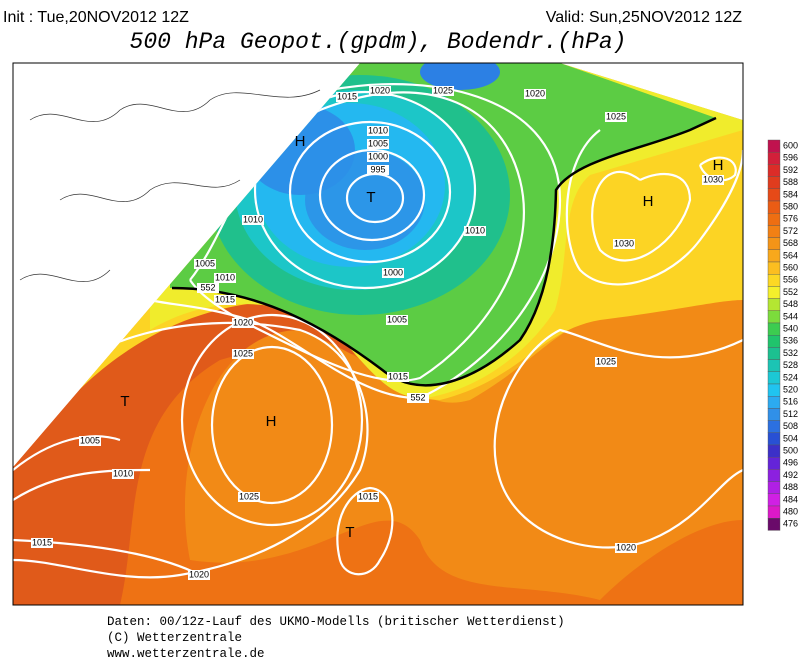 The image size is (812, 671). What do you see at coordinates (790, 475) in the screenshot?
I see `colorbar-label: 492` at bounding box center [790, 475].